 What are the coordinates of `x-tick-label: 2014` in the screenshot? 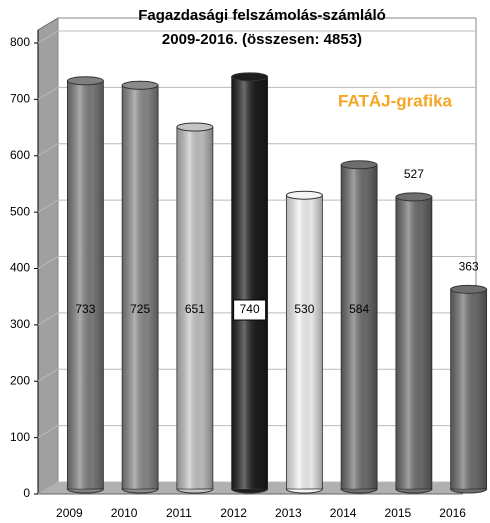 It's located at (343, 513).